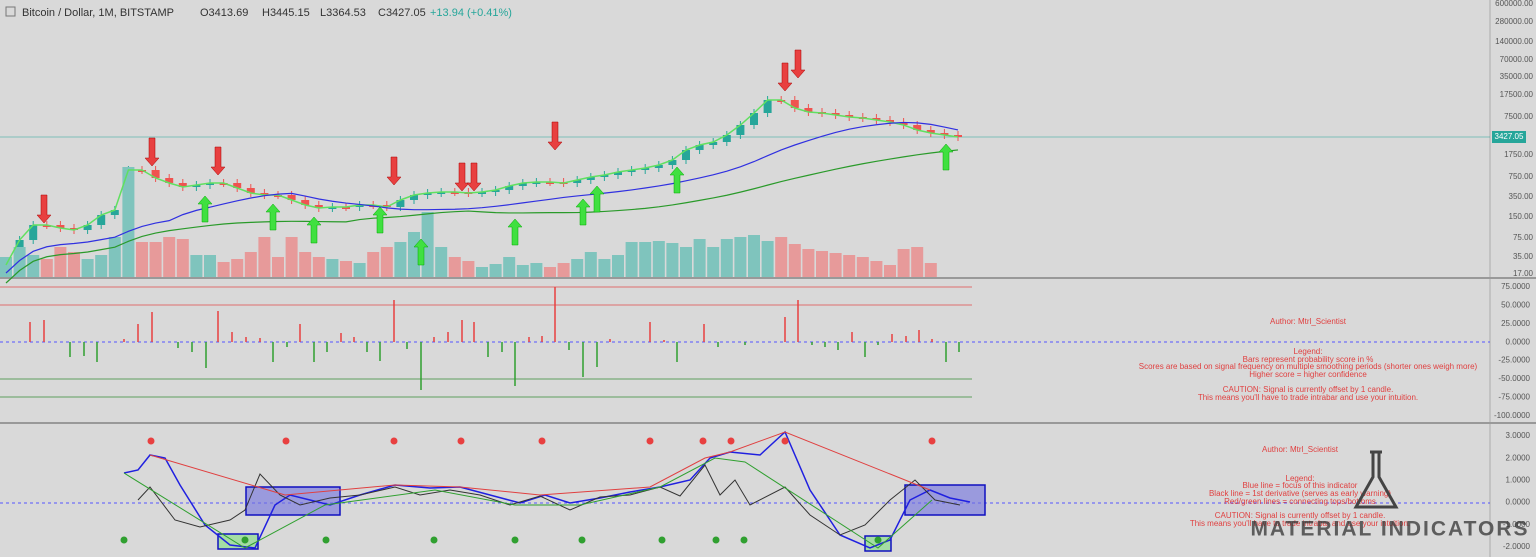  I want to click on osc-label: 50.0000, so click(1515, 305).